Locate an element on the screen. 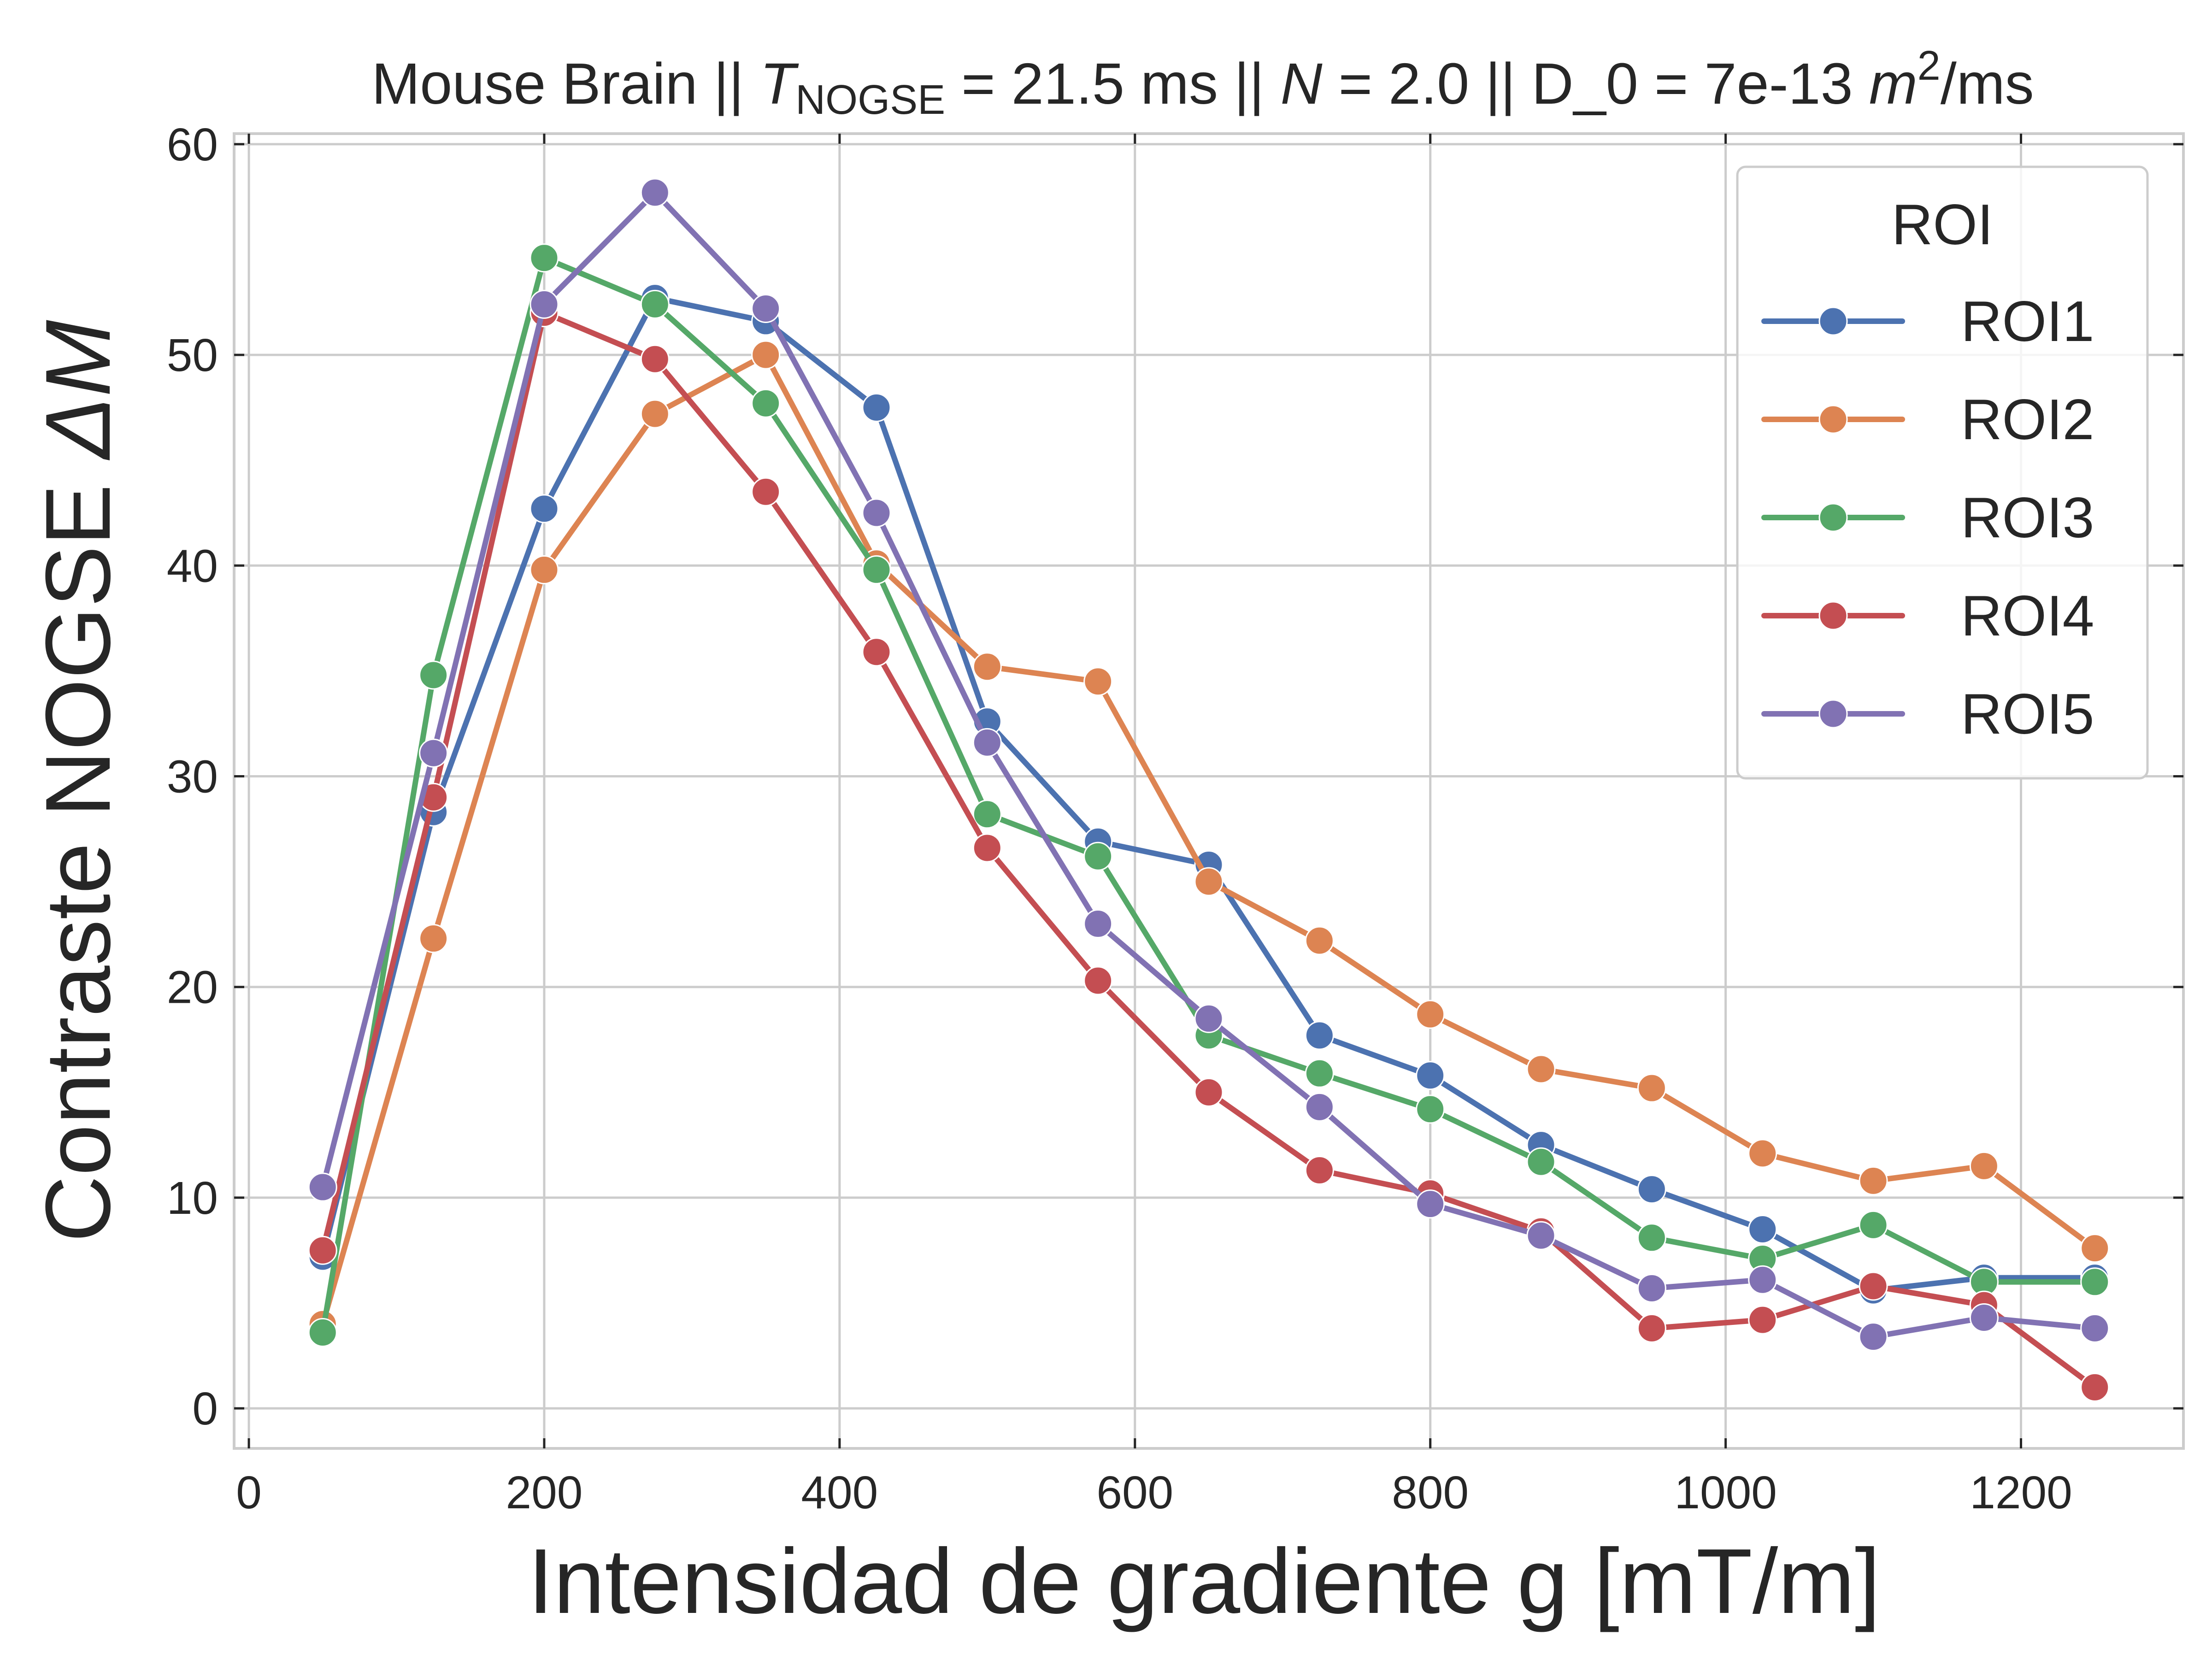  title-prefix: Mouse Brain || is located at coordinates (565, 83).